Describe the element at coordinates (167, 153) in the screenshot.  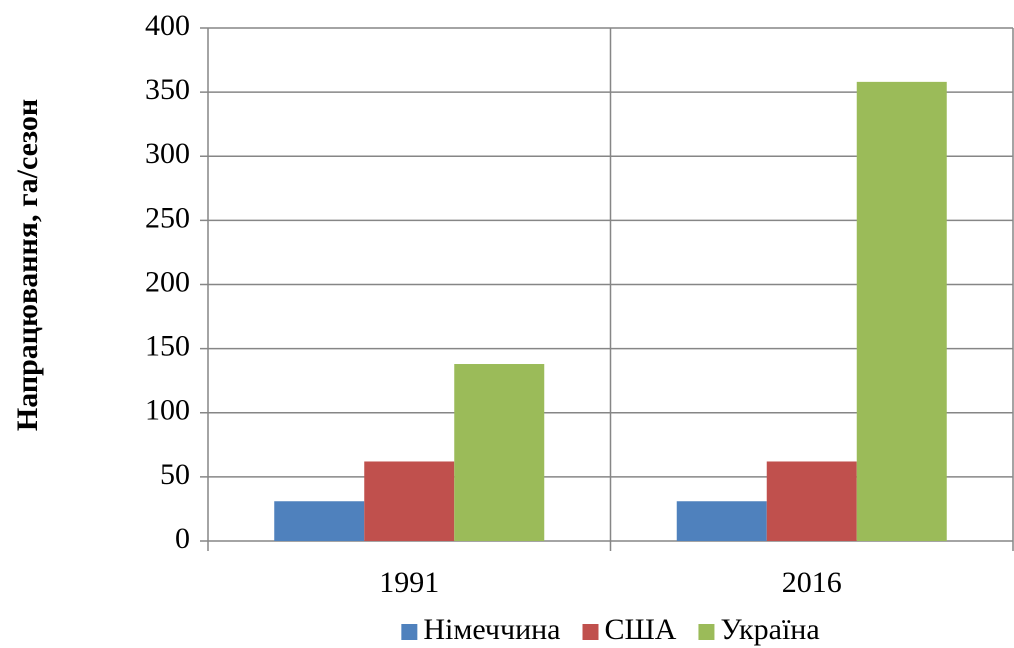
I see `y-tick-label: 300` at that location.